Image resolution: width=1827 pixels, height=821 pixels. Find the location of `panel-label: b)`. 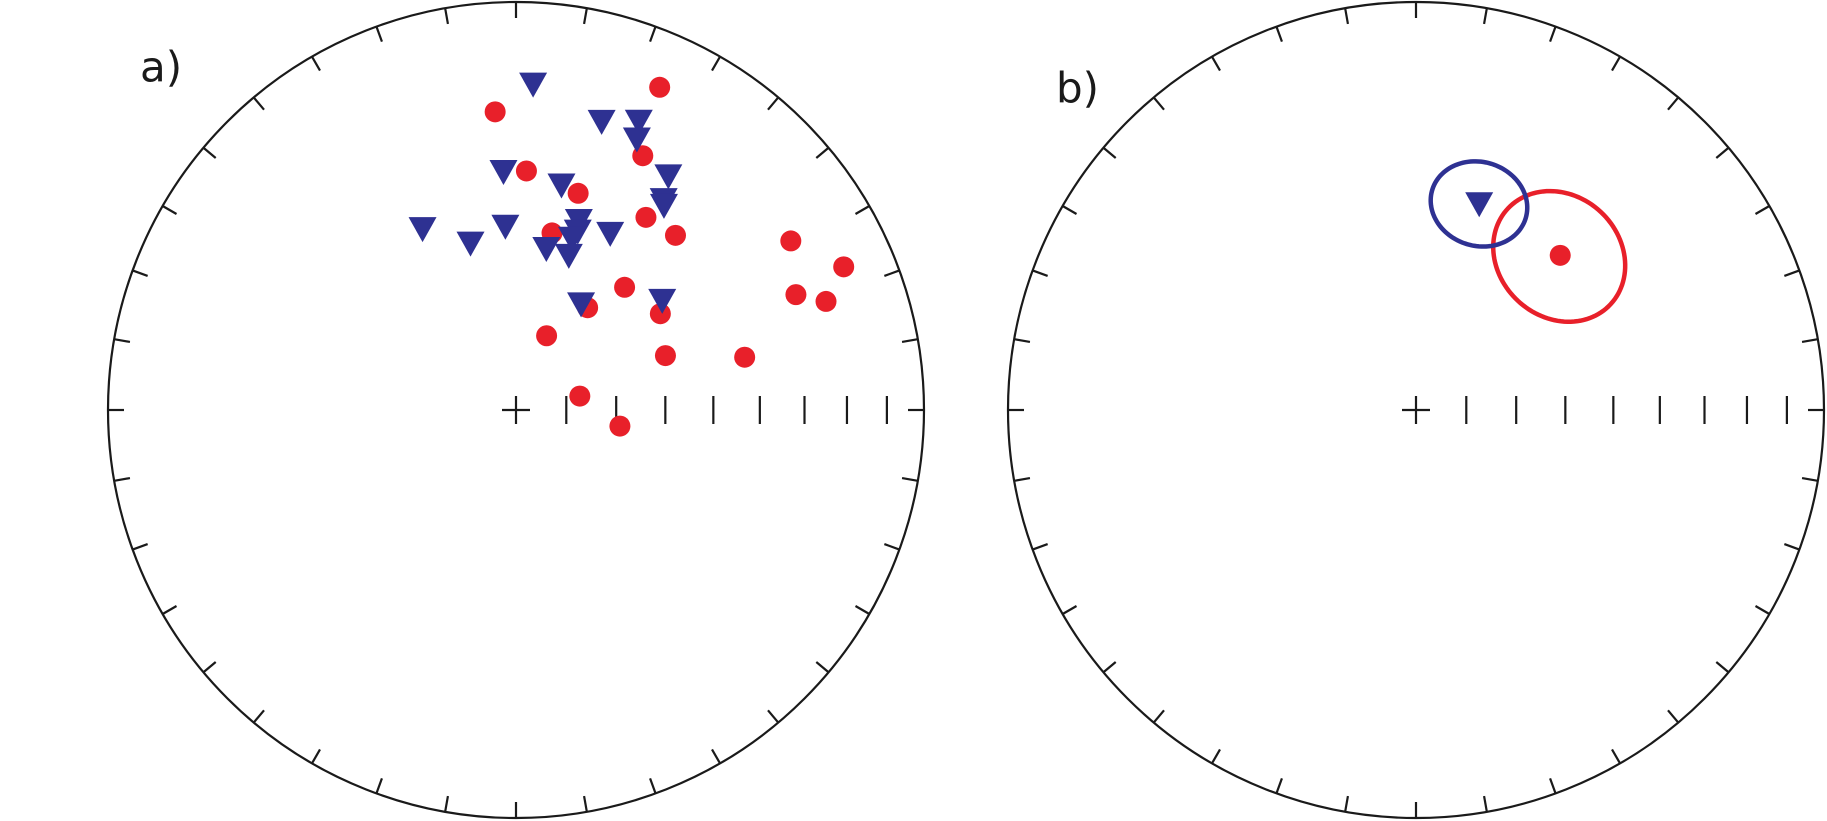

panel-label: b) is located at coordinates (1077, 88).